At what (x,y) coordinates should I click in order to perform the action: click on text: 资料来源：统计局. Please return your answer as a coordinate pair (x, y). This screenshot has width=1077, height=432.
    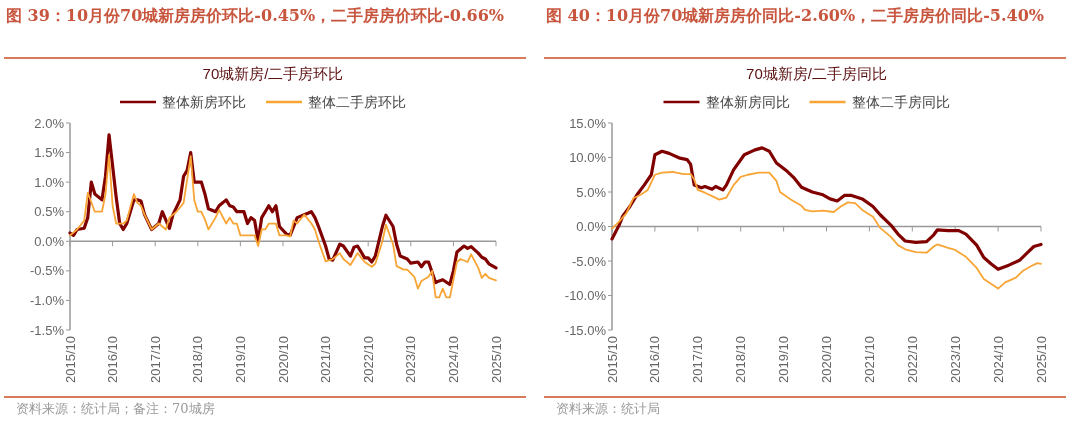
    Looking at the image, I should click on (608, 409).